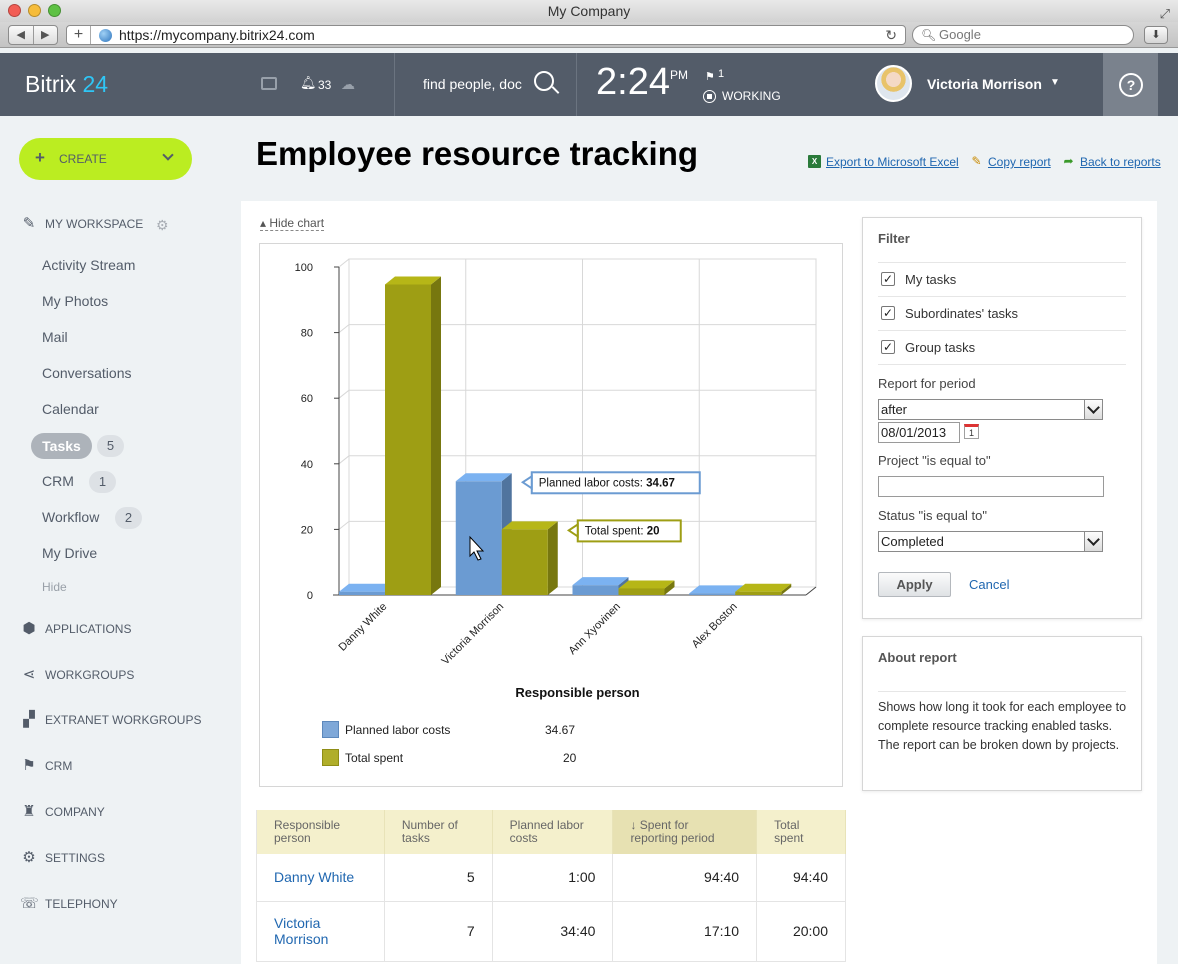 The height and width of the screenshot is (964, 1178). What do you see at coordinates (989, 584) in the screenshot?
I see `cancel-link: Cancel` at bounding box center [989, 584].